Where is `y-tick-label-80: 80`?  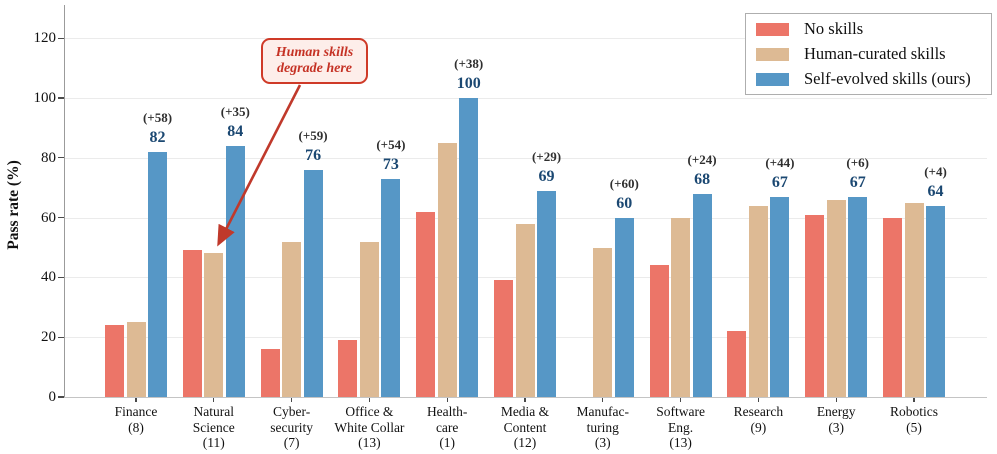 y-tick-label-80: 80 is located at coordinates (48, 157).